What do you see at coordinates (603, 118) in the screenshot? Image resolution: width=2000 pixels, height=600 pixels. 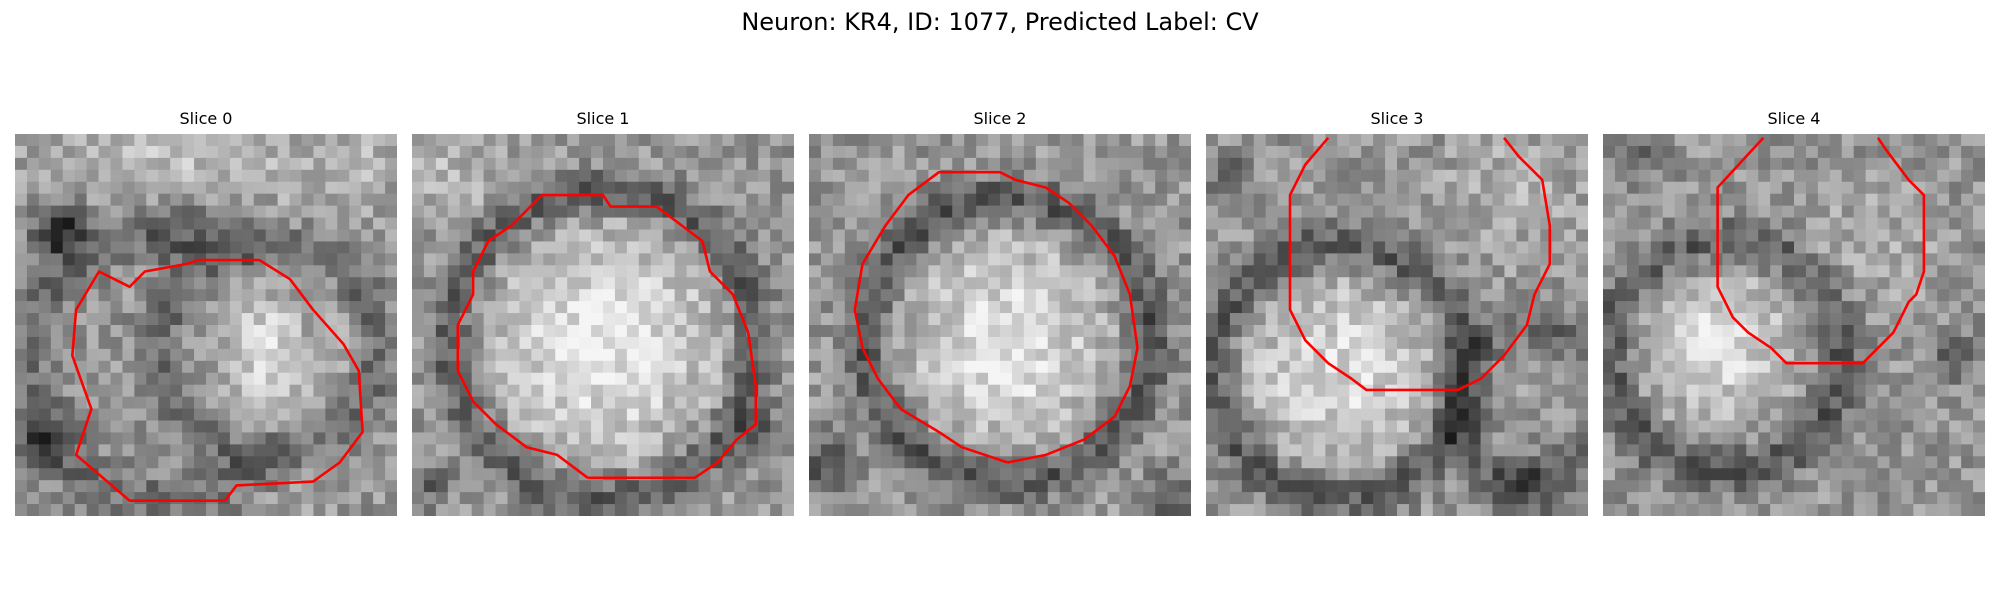 I see `slice-title-1: Slice 1` at bounding box center [603, 118].